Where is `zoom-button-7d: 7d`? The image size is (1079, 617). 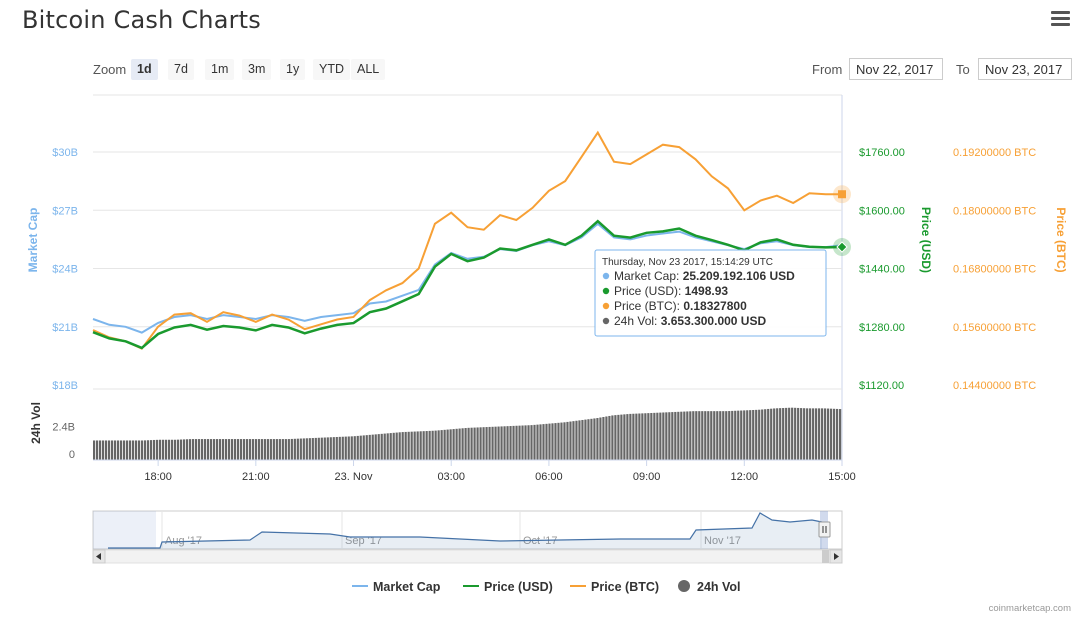 zoom-button-7d: 7d is located at coordinates (181, 69).